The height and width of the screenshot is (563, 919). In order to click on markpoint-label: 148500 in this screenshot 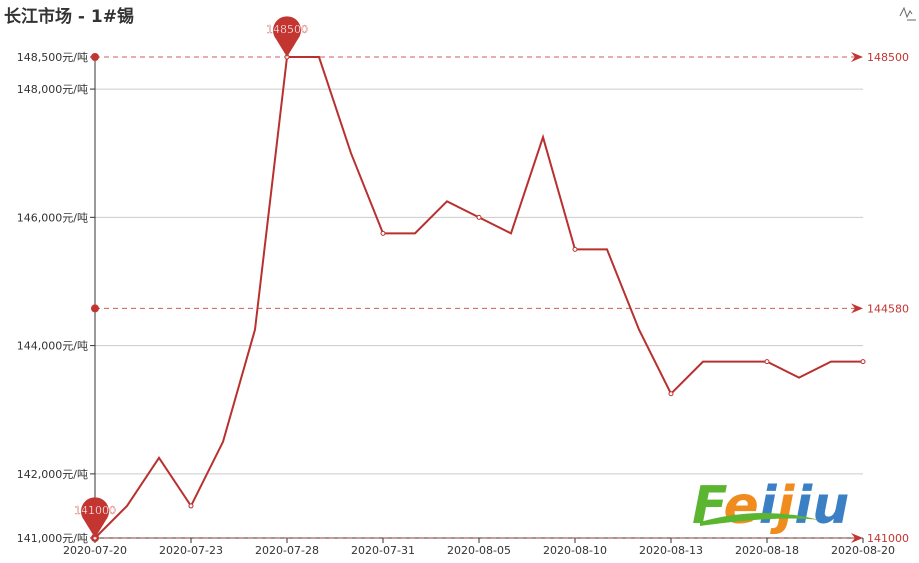, I will do `click(287, 29)`.